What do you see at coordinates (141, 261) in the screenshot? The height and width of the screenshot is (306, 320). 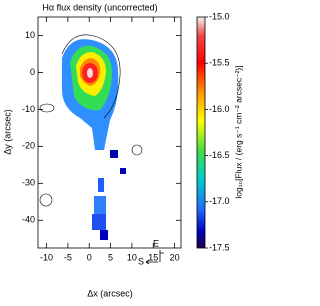 I see `annotation: S` at bounding box center [141, 261].